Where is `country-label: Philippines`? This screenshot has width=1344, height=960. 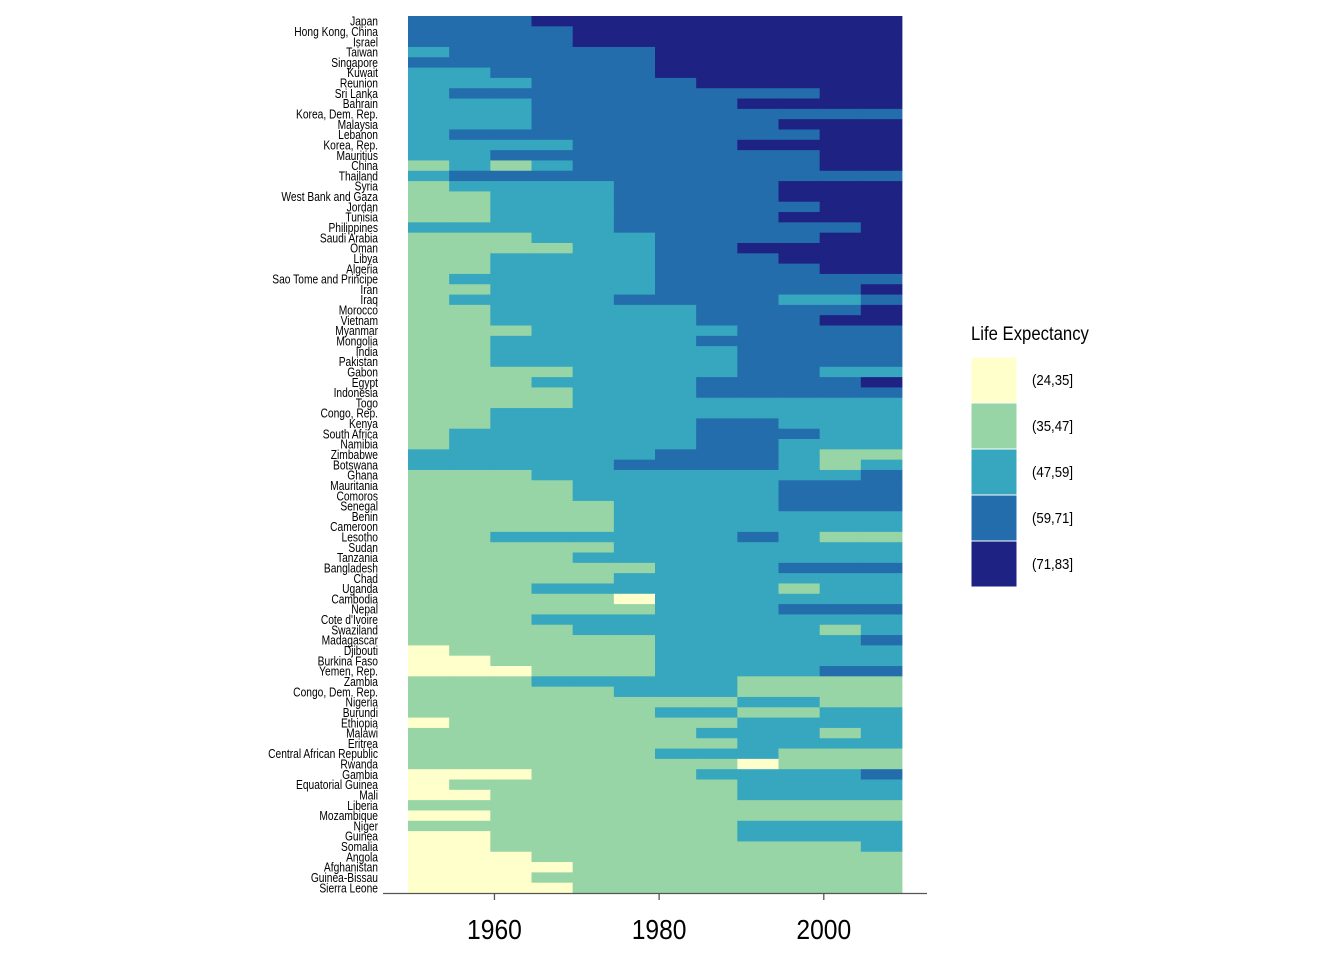
country-label: Philippines is located at coordinates (353, 228).